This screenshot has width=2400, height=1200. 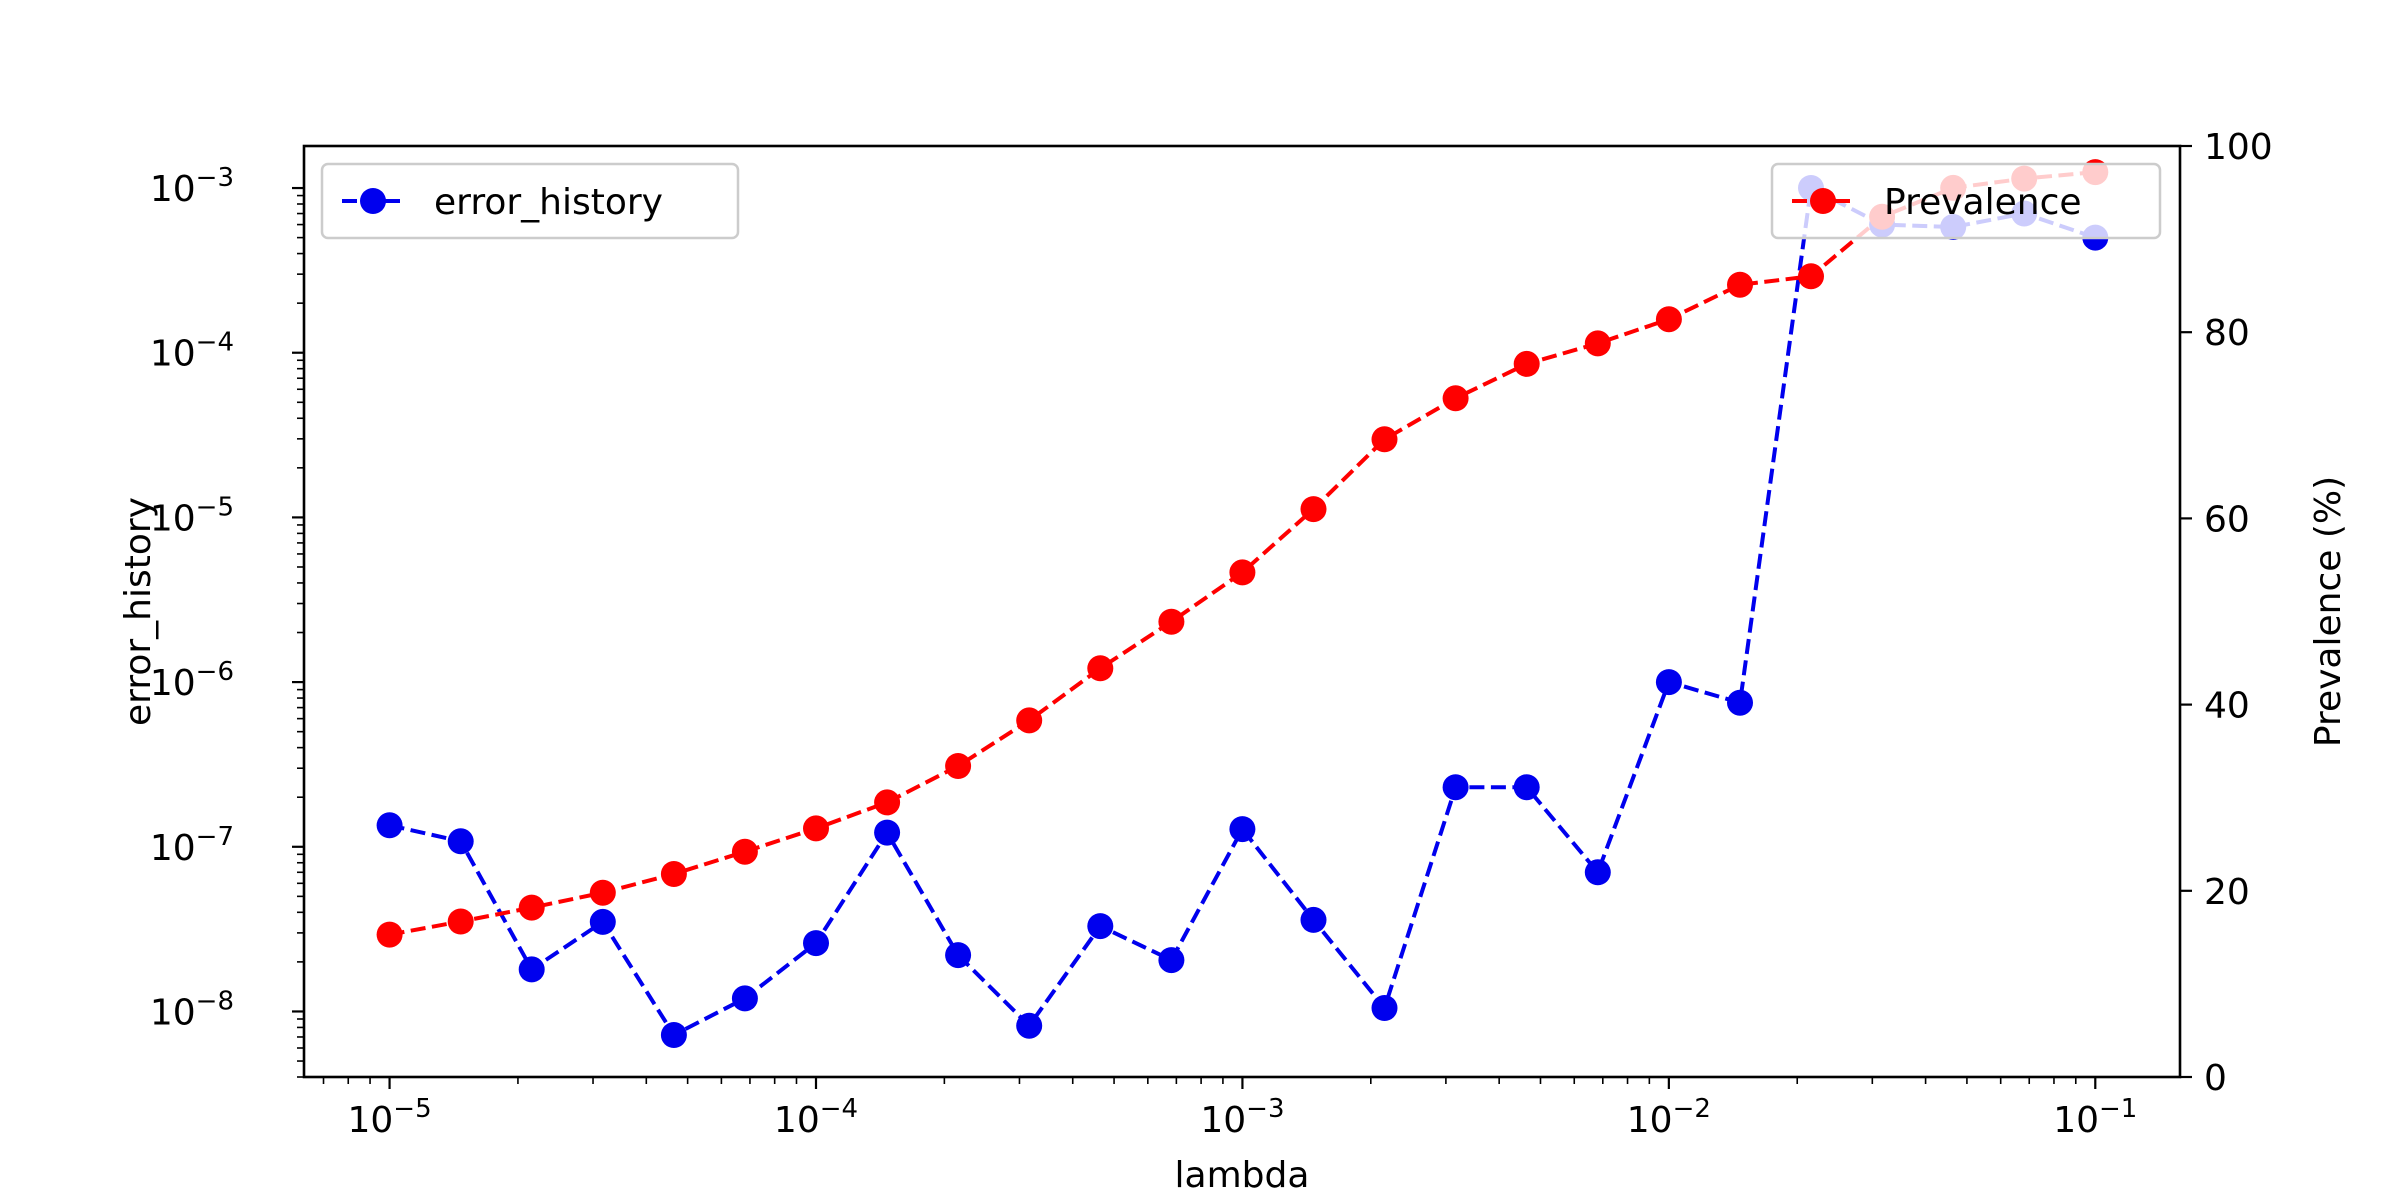 I want to click on x-tick-label: 10⁻⁵, so click(x=389, y=1117).